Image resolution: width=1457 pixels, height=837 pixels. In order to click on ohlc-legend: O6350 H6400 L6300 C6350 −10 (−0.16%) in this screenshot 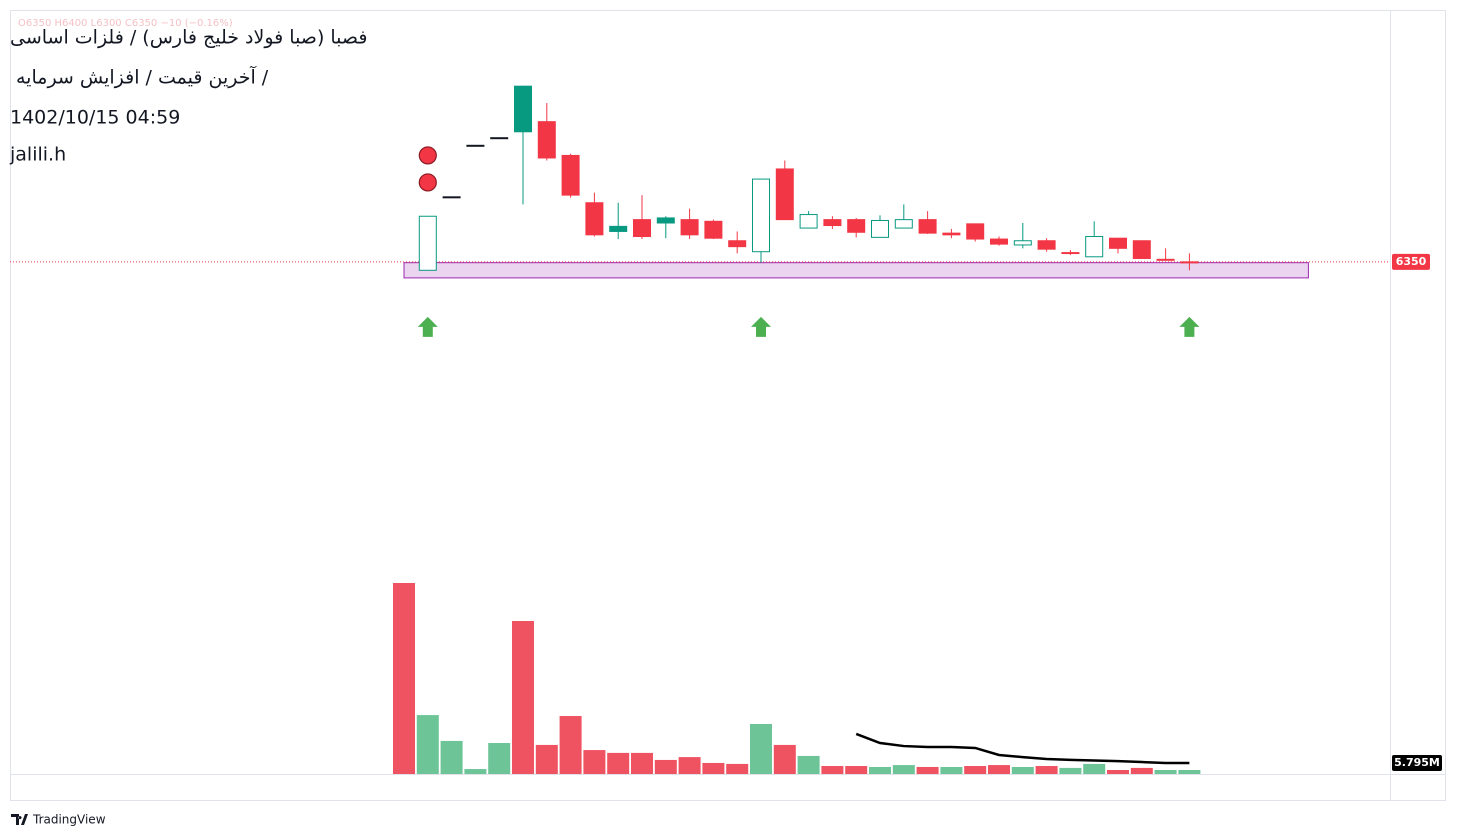, I will do `click(125, 23)`.